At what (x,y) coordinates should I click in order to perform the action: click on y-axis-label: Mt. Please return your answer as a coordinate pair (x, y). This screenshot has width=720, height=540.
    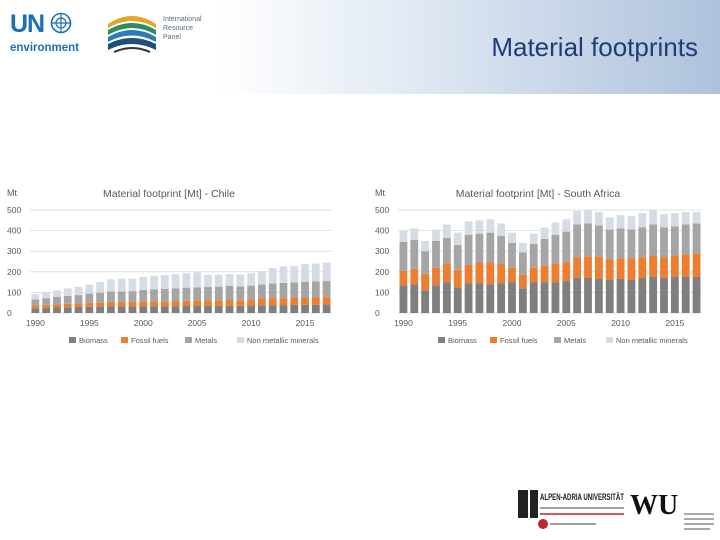
    Looking at the image, I should click on (12, 193).